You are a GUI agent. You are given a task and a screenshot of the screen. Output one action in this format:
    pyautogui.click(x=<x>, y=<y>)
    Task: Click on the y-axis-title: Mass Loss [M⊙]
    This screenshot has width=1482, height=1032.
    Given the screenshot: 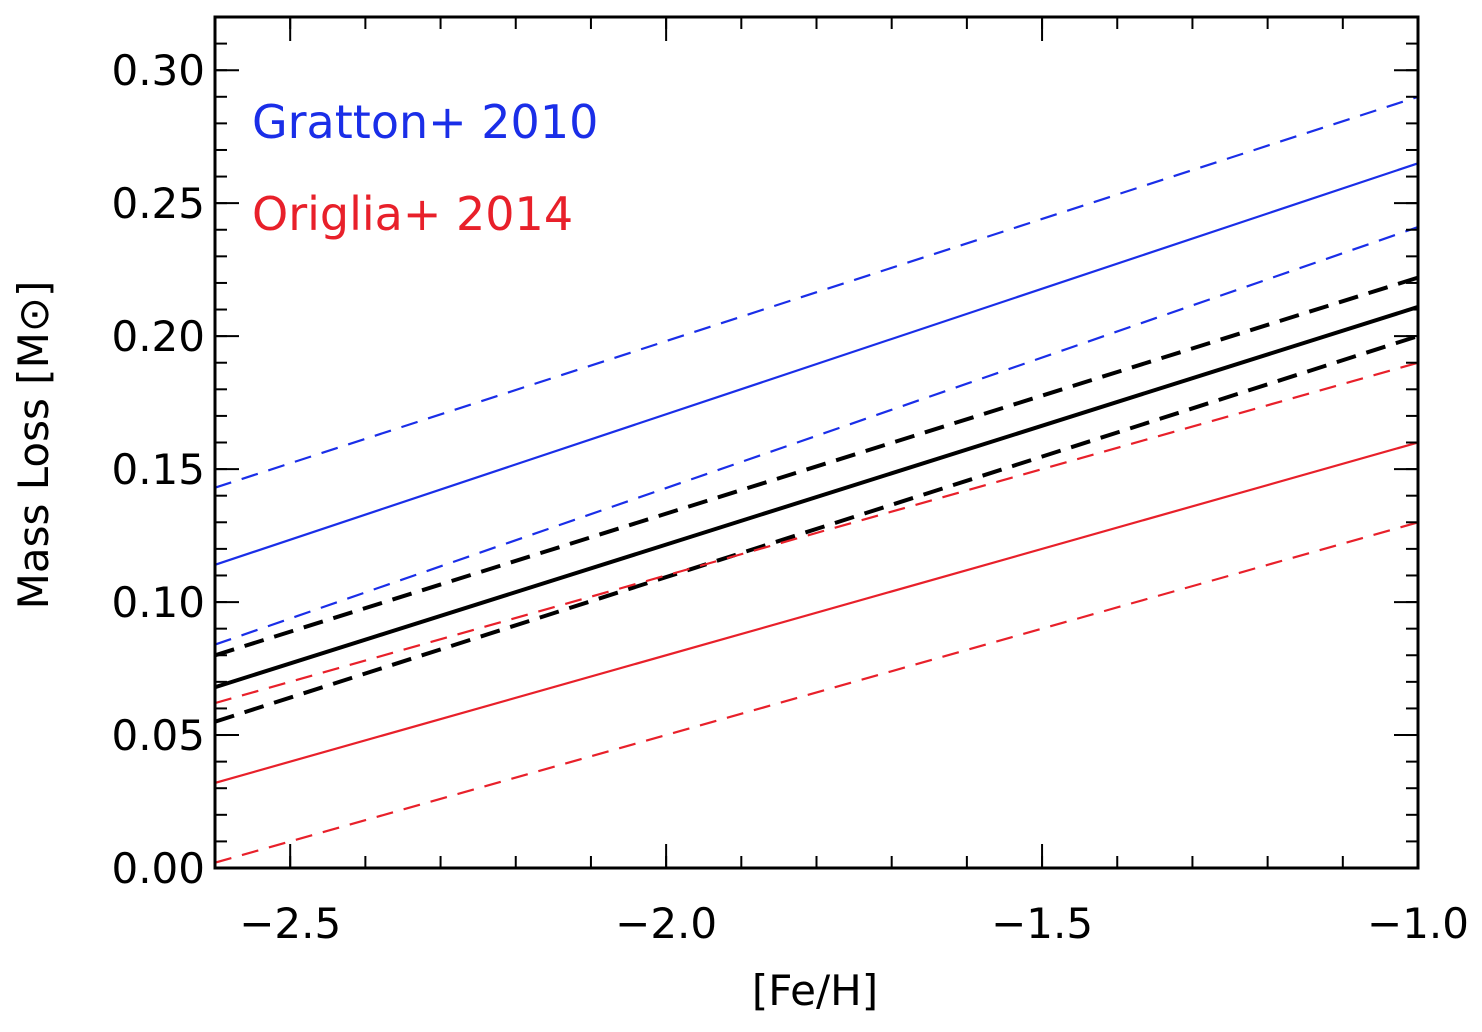 What is the action you would take?
    pyautogui.click(x=33, y=445)
    